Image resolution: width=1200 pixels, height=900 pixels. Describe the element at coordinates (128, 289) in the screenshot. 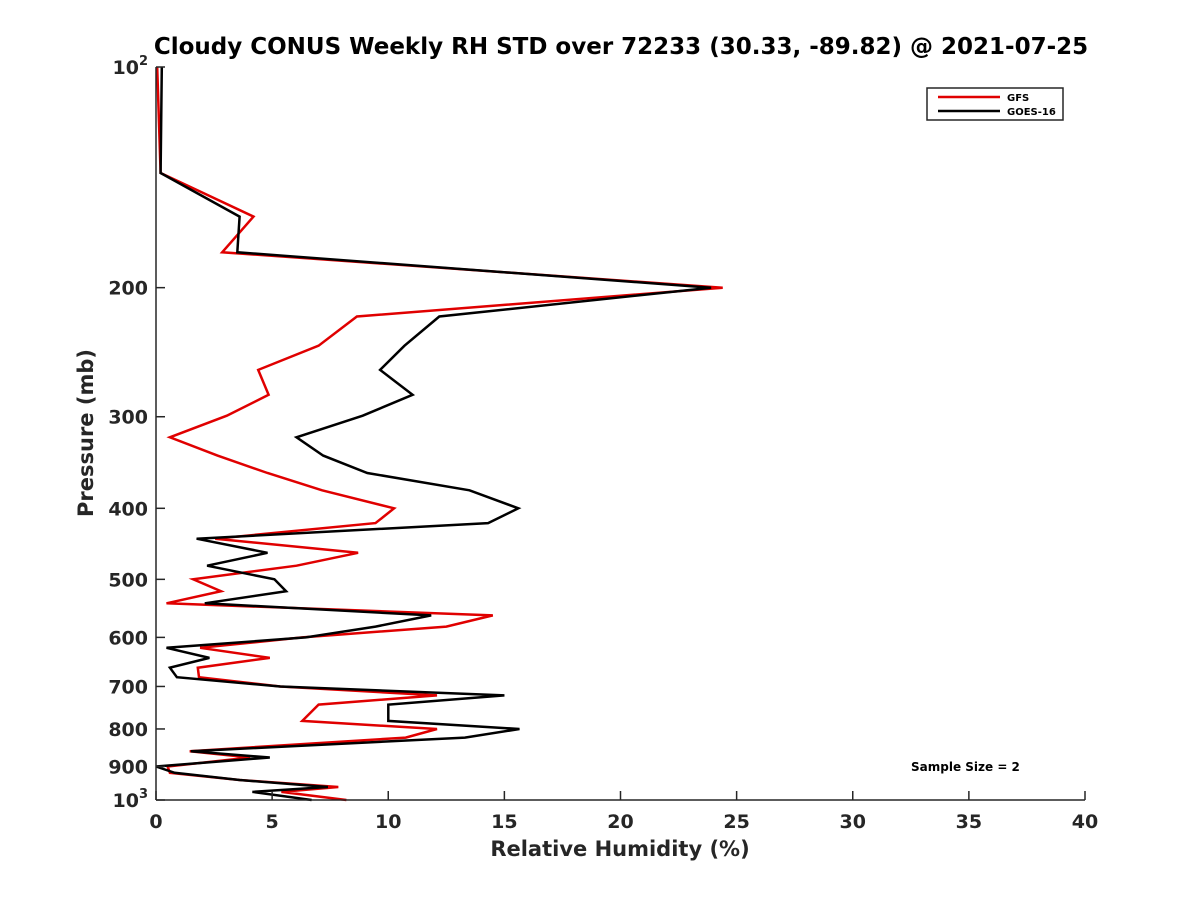

I see `y-tick-label: 200` at that location.